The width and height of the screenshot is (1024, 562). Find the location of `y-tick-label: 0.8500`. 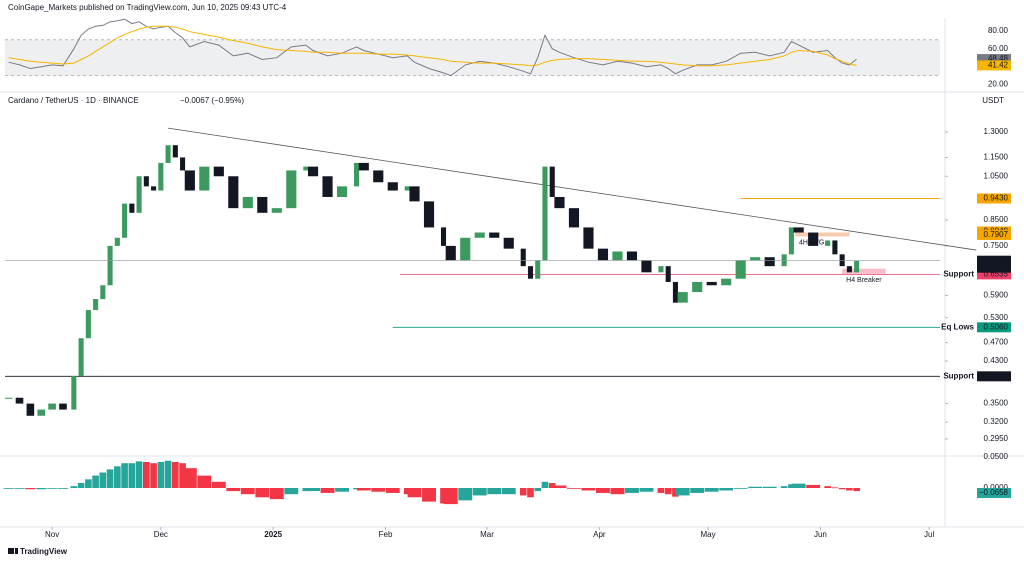

y-tick-label: 0.8500 is located at coordinates (996, 219).